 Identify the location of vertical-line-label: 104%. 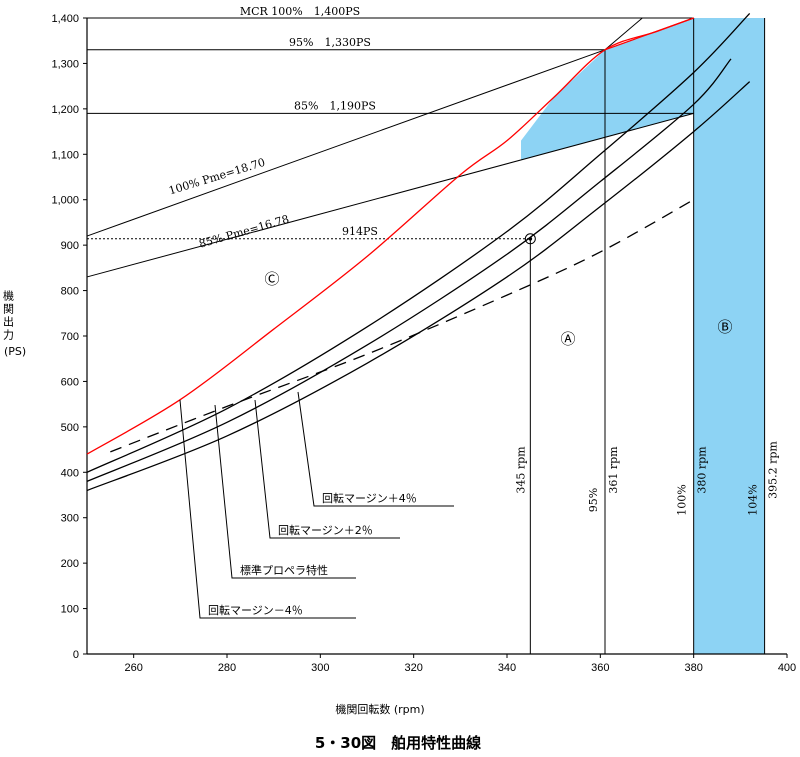
(753, 499).